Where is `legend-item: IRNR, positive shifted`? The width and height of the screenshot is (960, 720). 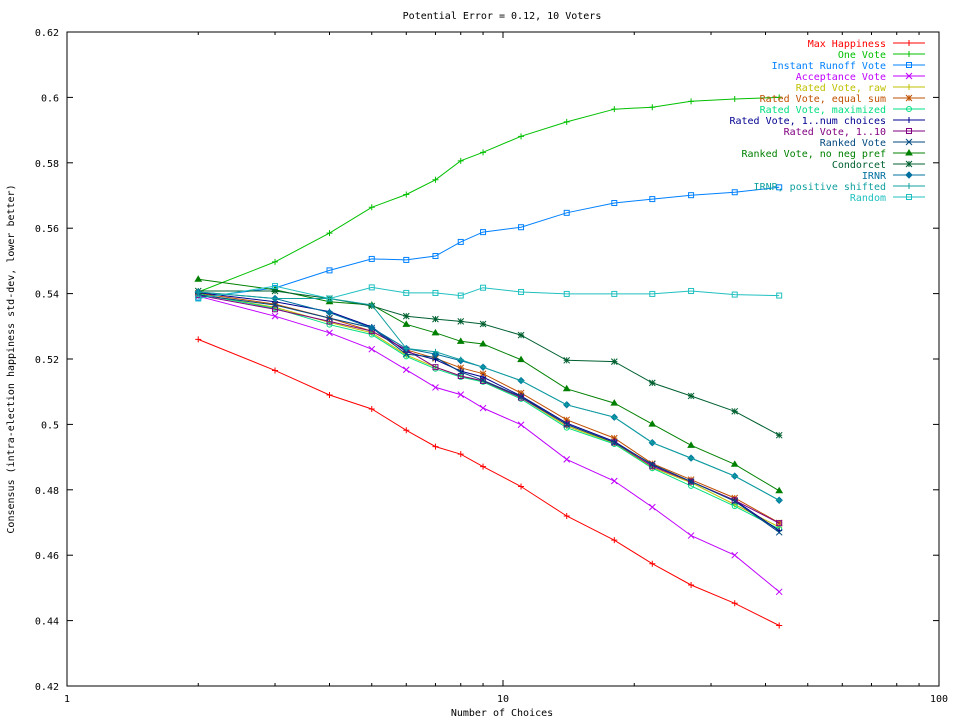
legend-item: IRNR, positive shifted is located at coordinates (839, 187).